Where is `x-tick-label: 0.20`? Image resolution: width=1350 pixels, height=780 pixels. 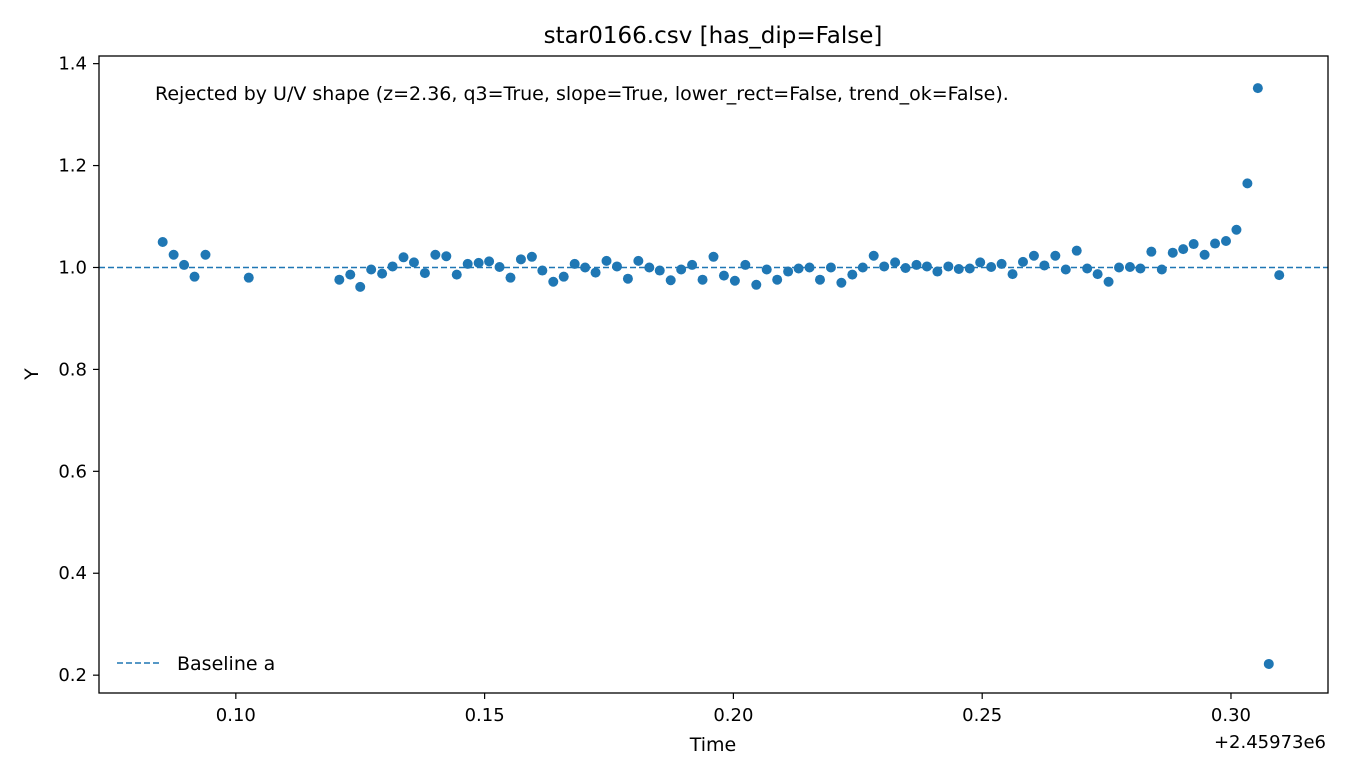
x-tick-label: 0.20 is located at coordinates (733, 715).